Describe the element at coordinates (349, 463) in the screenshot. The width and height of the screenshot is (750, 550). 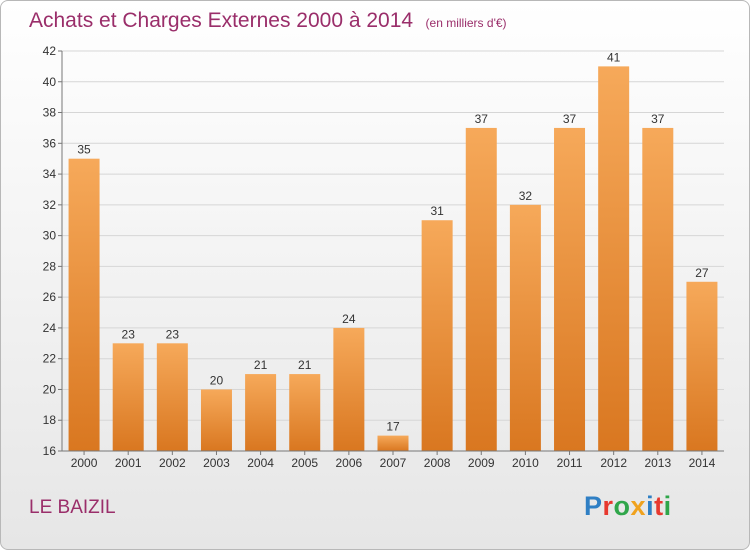
I see `x-tick-label: 2006` at that location.